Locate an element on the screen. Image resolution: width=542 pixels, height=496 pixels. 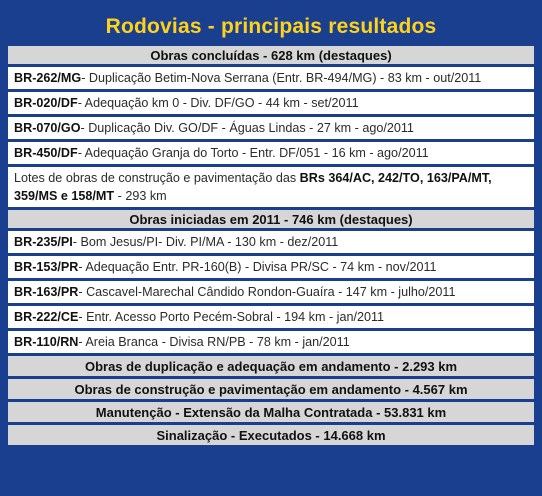
lotes-brs: BRs 364/AC, 242/TO, 163/PA/MT, is located at coordinates (395, 178).